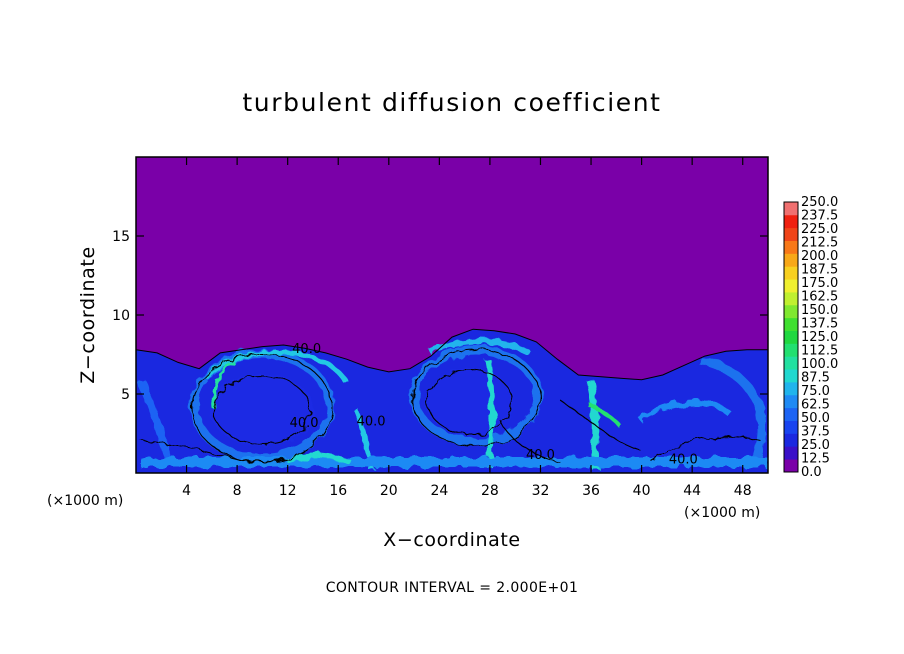 Image resolution: width=904 pixels, height=654 pixels. I want to click on contour-labels: 40.0 40.0 40.0 40.0 40.0, so click(494, 405).